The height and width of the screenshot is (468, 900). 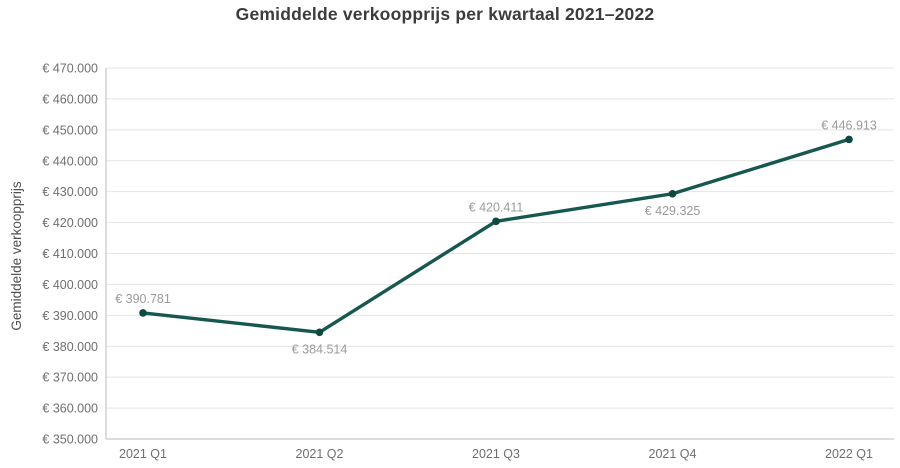 I want to click on y-tick-label: € 410.000, so click(x=70, y=254).